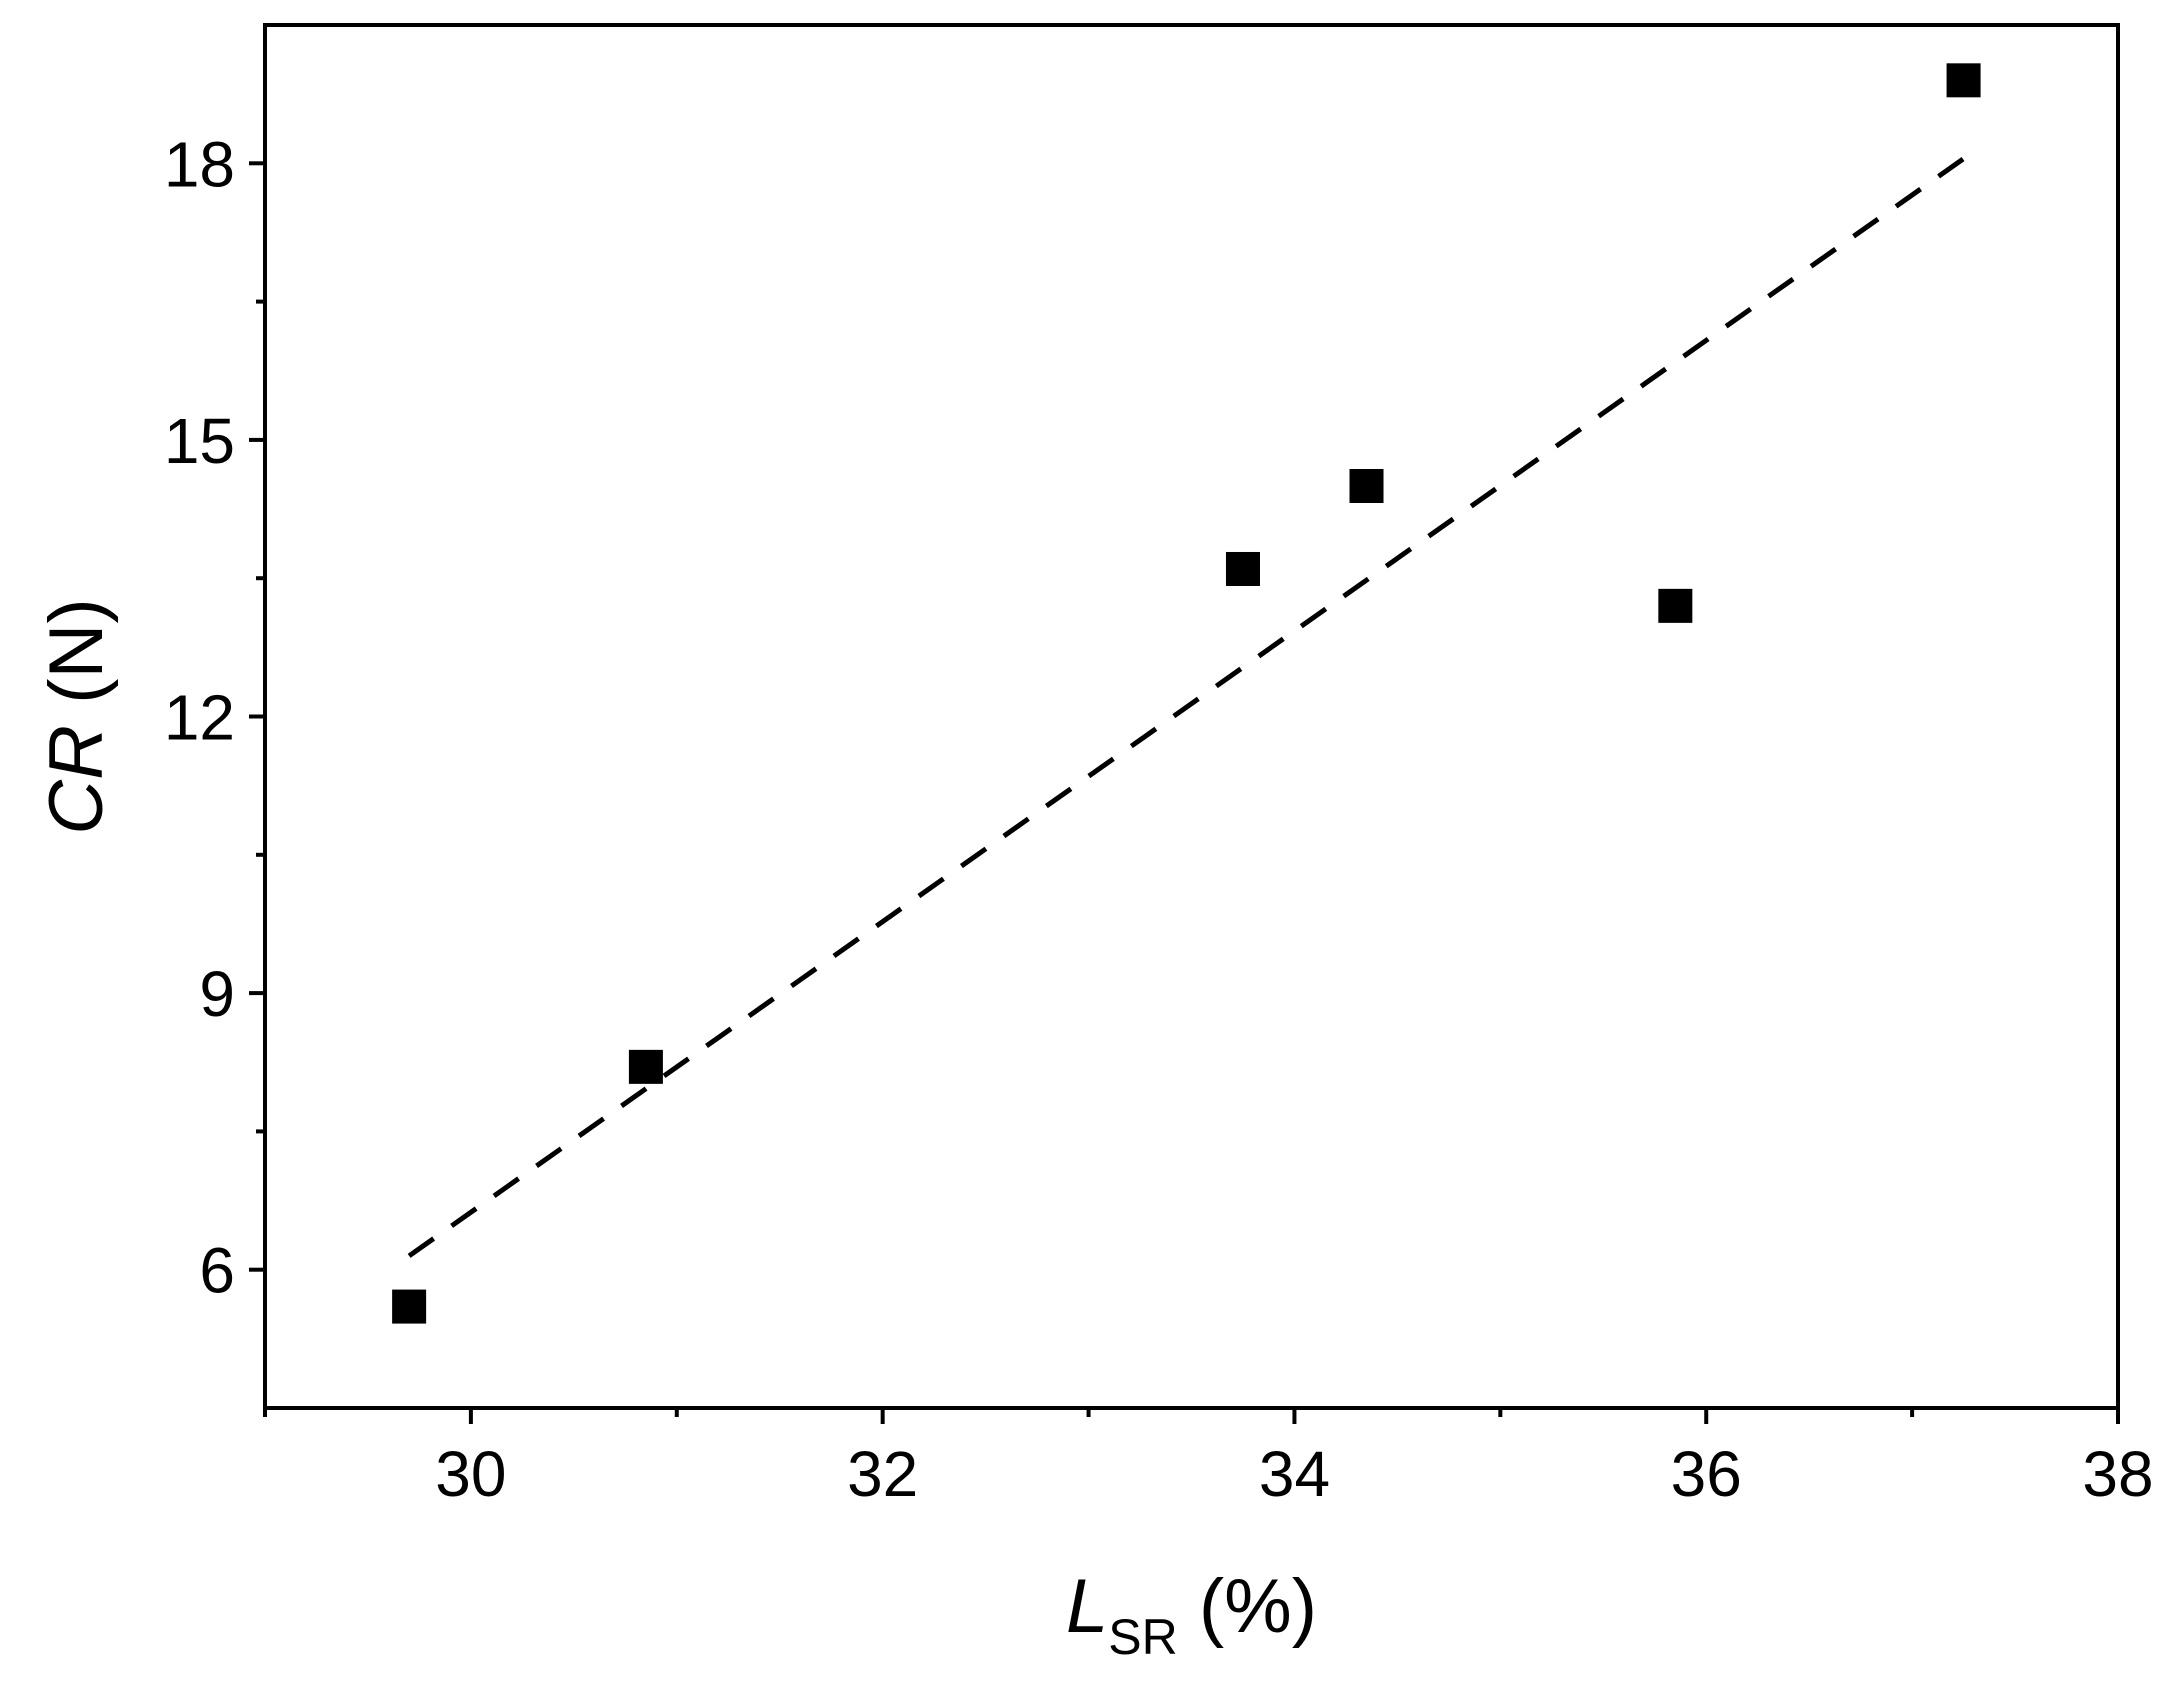 The width and height of the screenshot is (2174, 1689). I want to click on y-axis-title: CR (N), so click(76, 716).